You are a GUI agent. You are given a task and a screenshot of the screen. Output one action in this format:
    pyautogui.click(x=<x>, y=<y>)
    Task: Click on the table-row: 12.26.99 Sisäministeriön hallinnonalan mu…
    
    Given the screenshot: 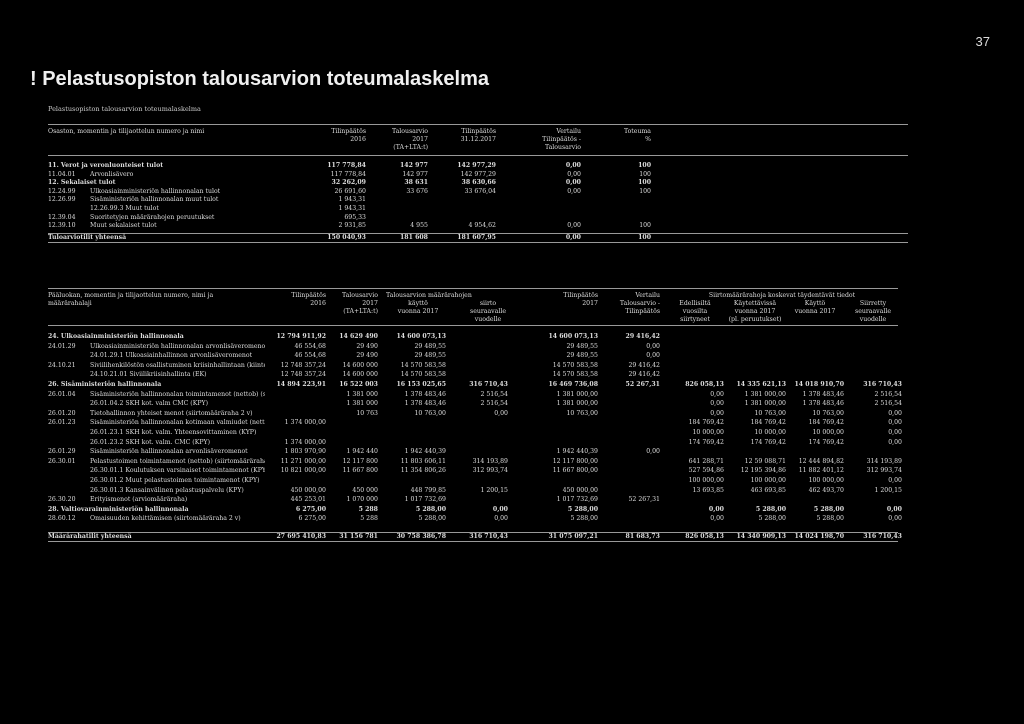 What is the action you would take?
    pyautogui.click(x=478, y=200)
    